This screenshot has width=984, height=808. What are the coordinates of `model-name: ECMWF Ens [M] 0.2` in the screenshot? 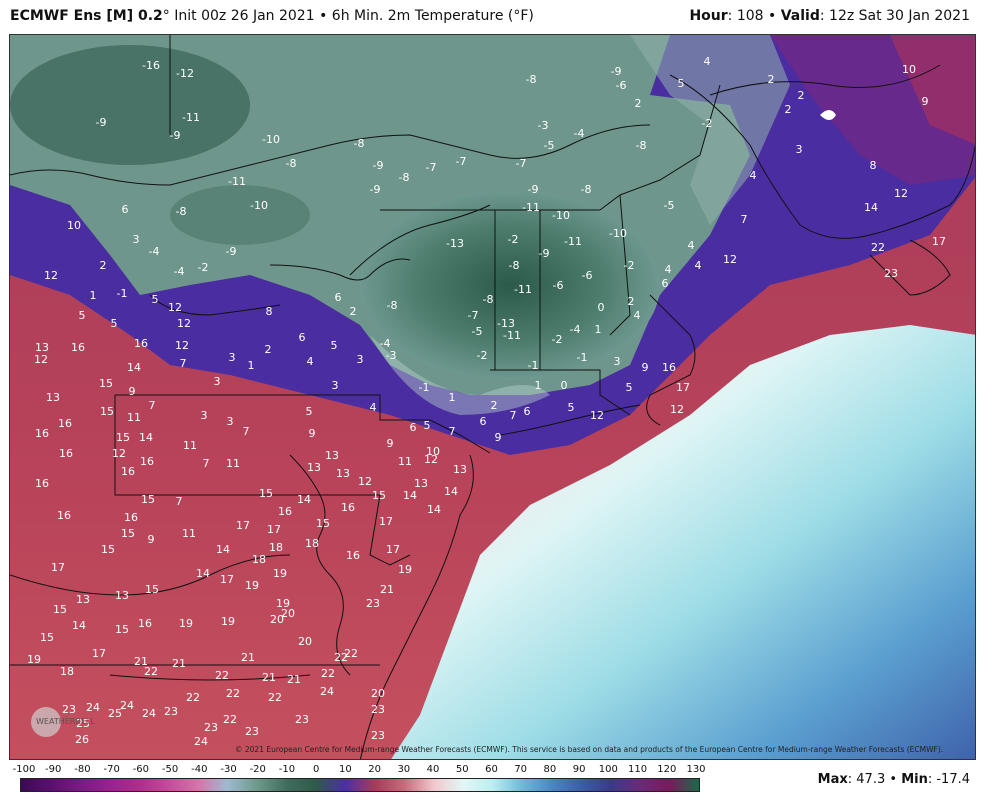 It's located at (86, 16).